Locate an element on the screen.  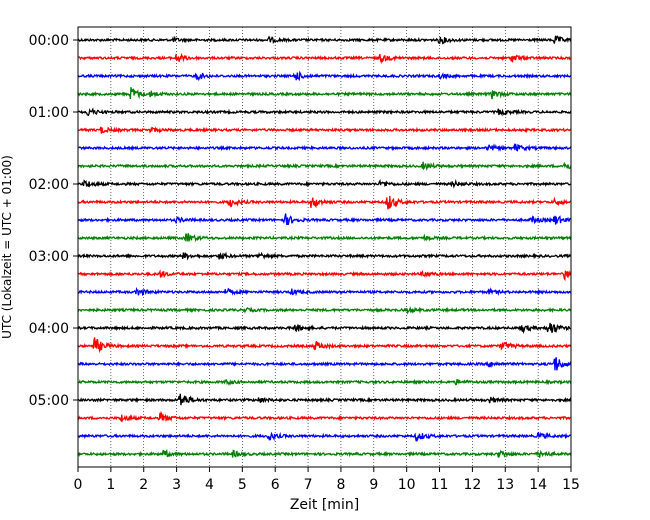
x-tick-label: 3 is located at coordinates (176, 485).